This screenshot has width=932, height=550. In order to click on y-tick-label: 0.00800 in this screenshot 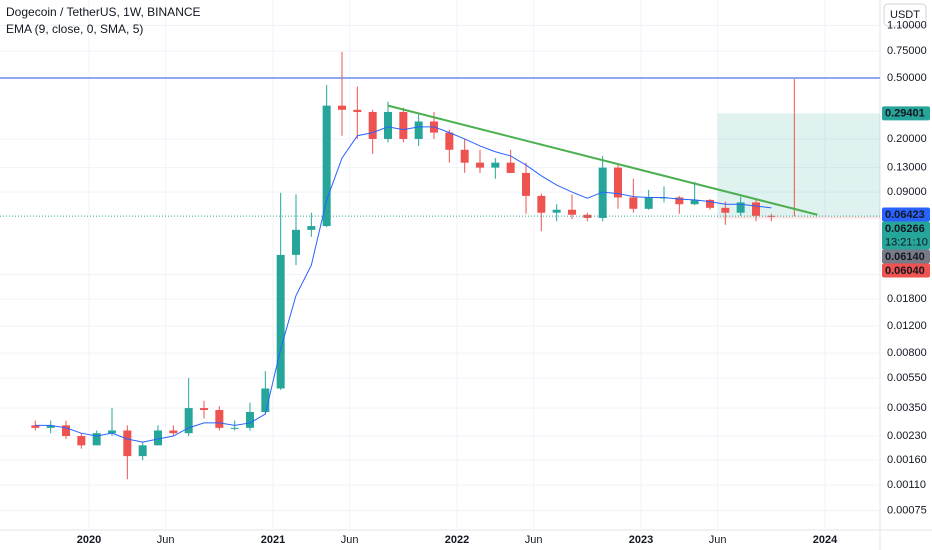, I will do `click(907, 353)`.